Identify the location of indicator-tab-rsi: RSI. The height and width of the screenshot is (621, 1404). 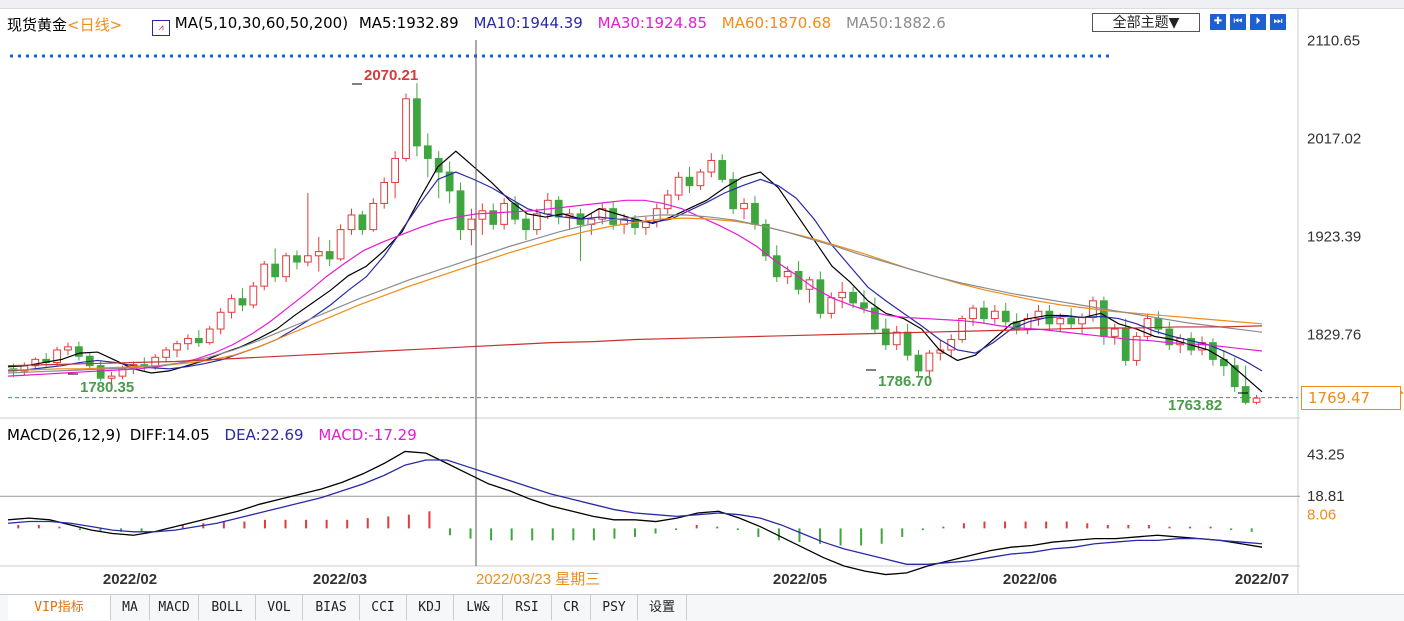
(527, 607).